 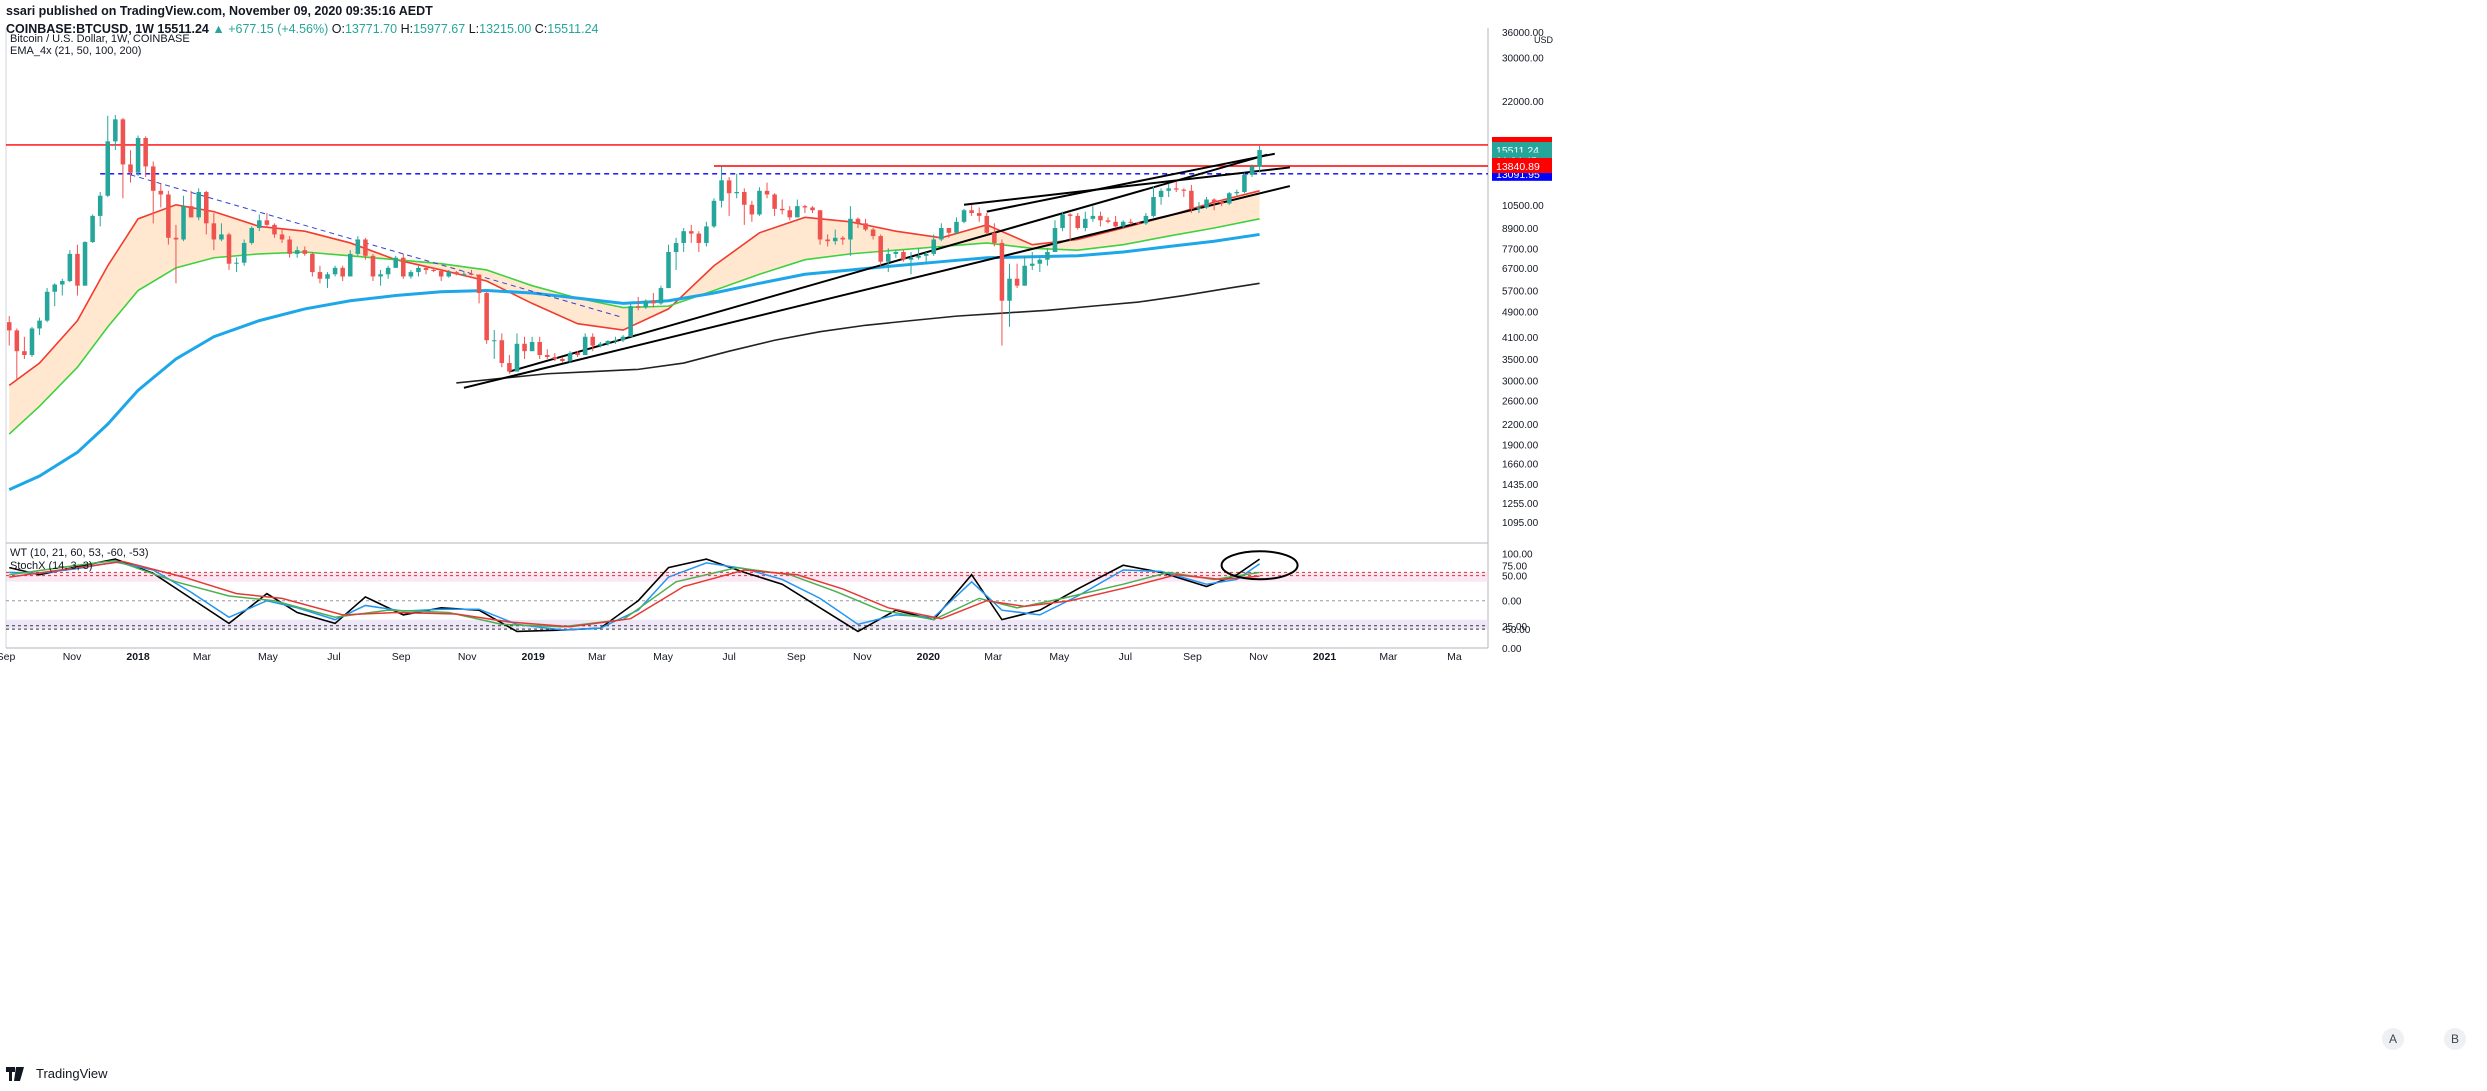 I want to click on scale-mode-button: B, so click(x=2455, y=1039).